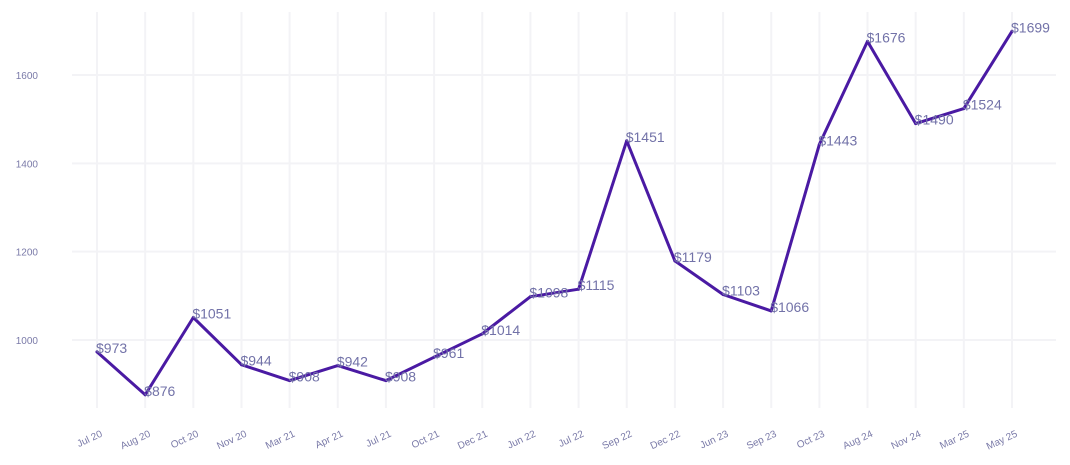 This screenshot has width=1070, height=465. Describe the element at coordinates (448, 353) in the screenshot. I see `data-label: $961` at that location.